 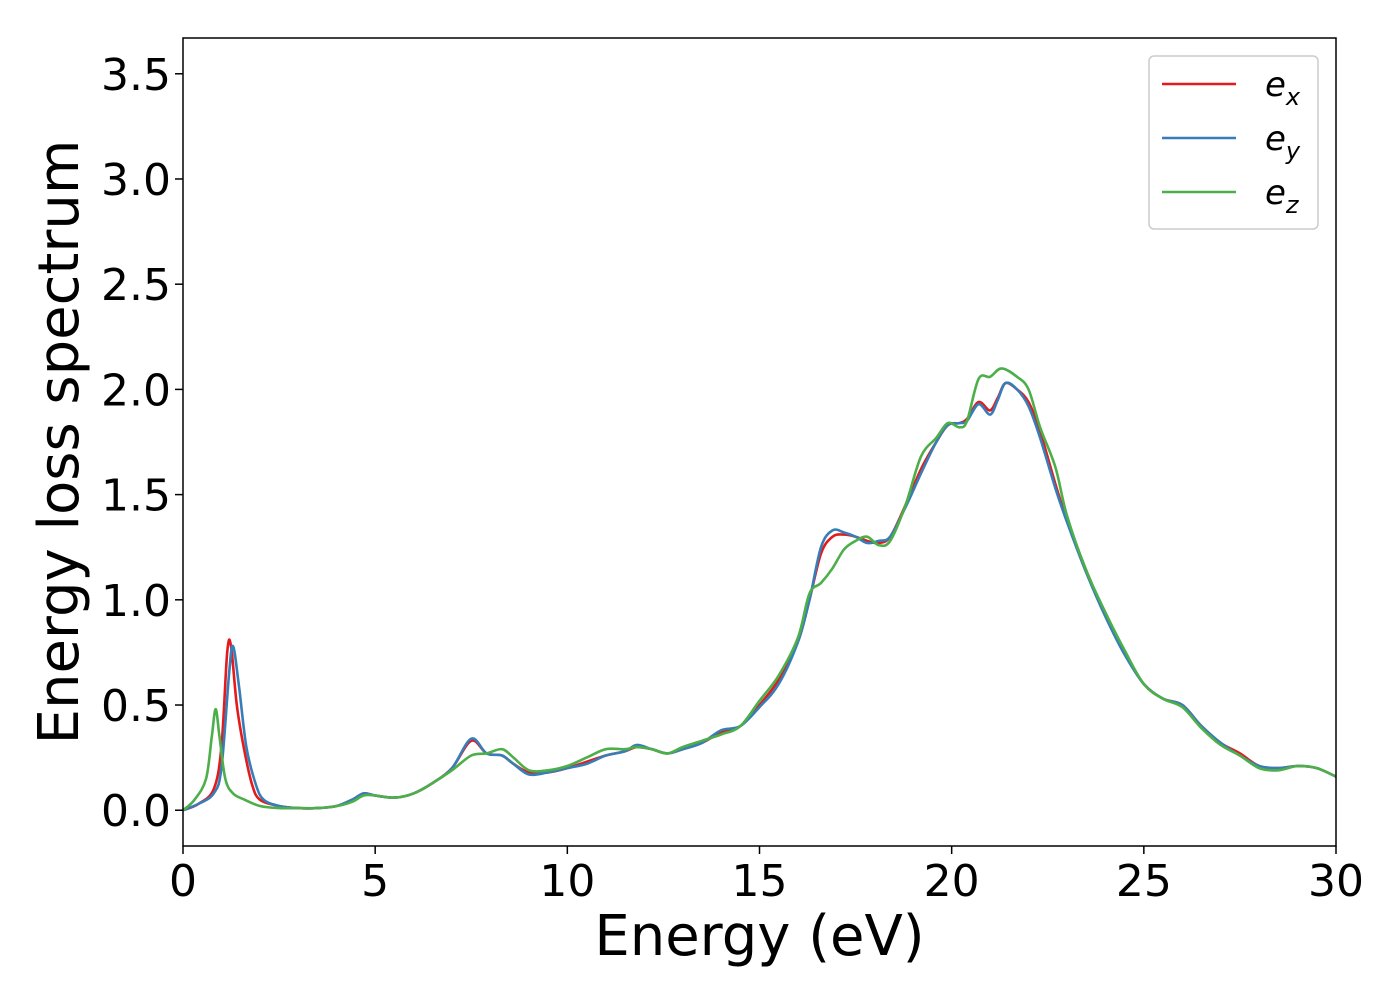 What do you see at coordinates (1336, 881) in the screenshot?
I see `x-tick-label: 30` at bounding box center [1336, 881].